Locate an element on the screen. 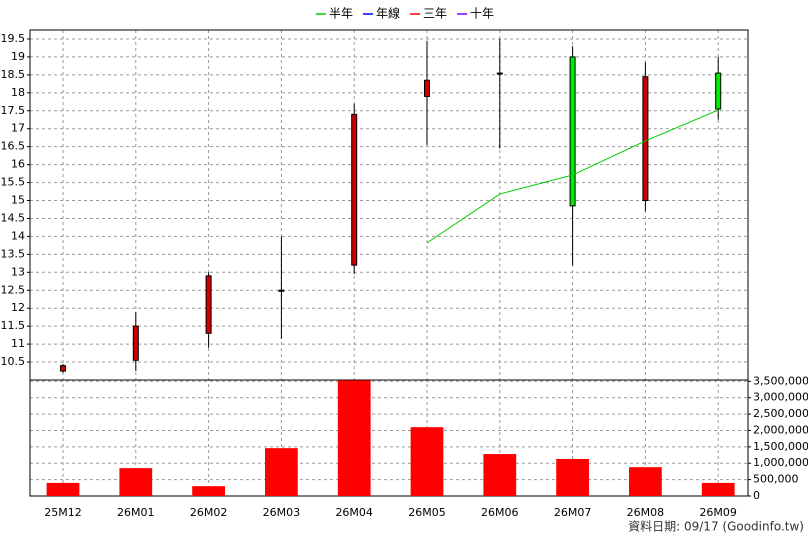  x-tick-label: 26M09 is located at coordinates (718, 512).